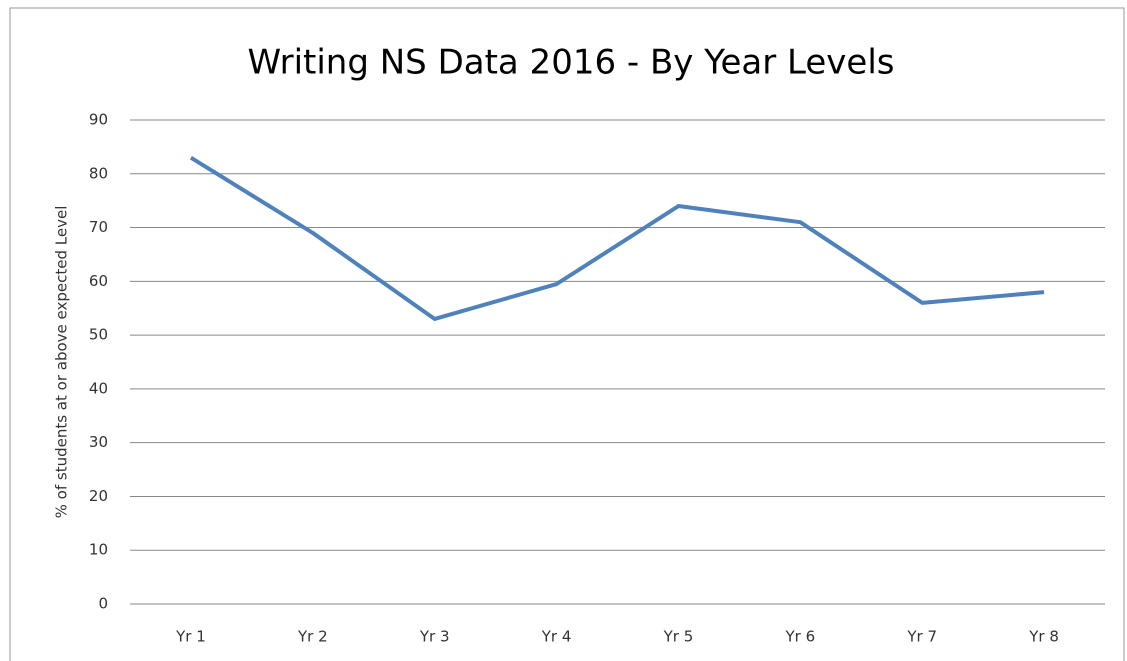 The width and height of the screenshot is (1127, 661). Describe the element at coordinates (190, 637) in the screenshot. I see `x-tick-label: Yr 1` at that location.